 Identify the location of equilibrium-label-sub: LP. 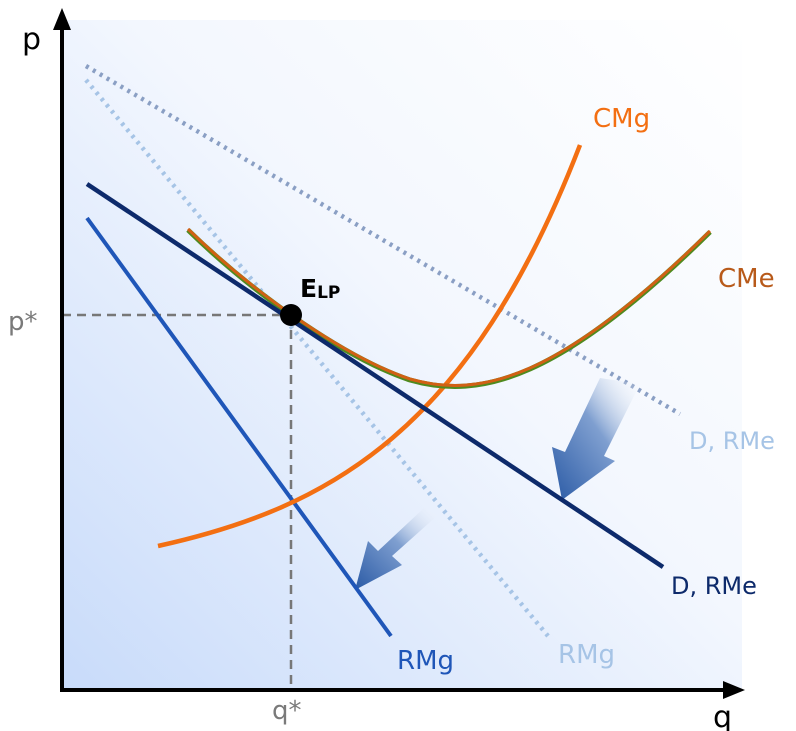
(328, 293).